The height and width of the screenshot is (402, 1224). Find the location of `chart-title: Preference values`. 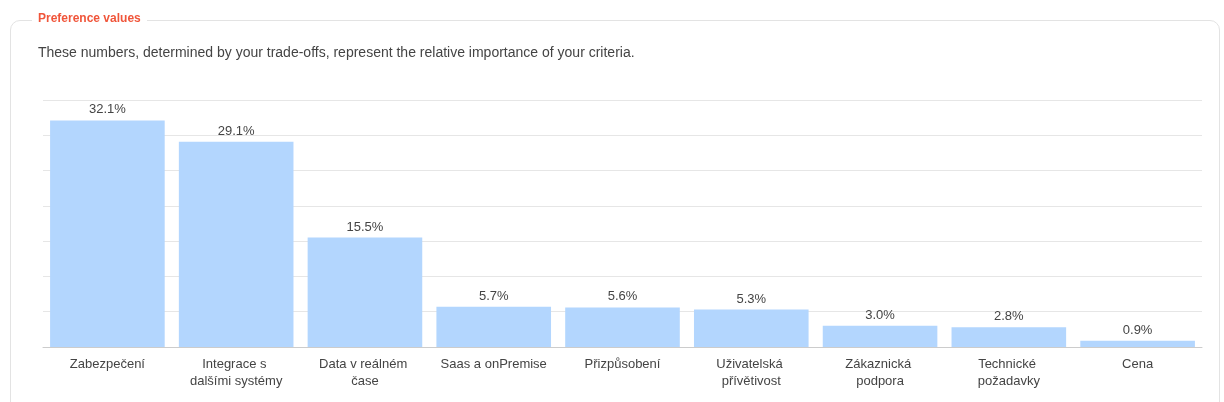

chart-title: Preference values is located at coordinates (89, 18).